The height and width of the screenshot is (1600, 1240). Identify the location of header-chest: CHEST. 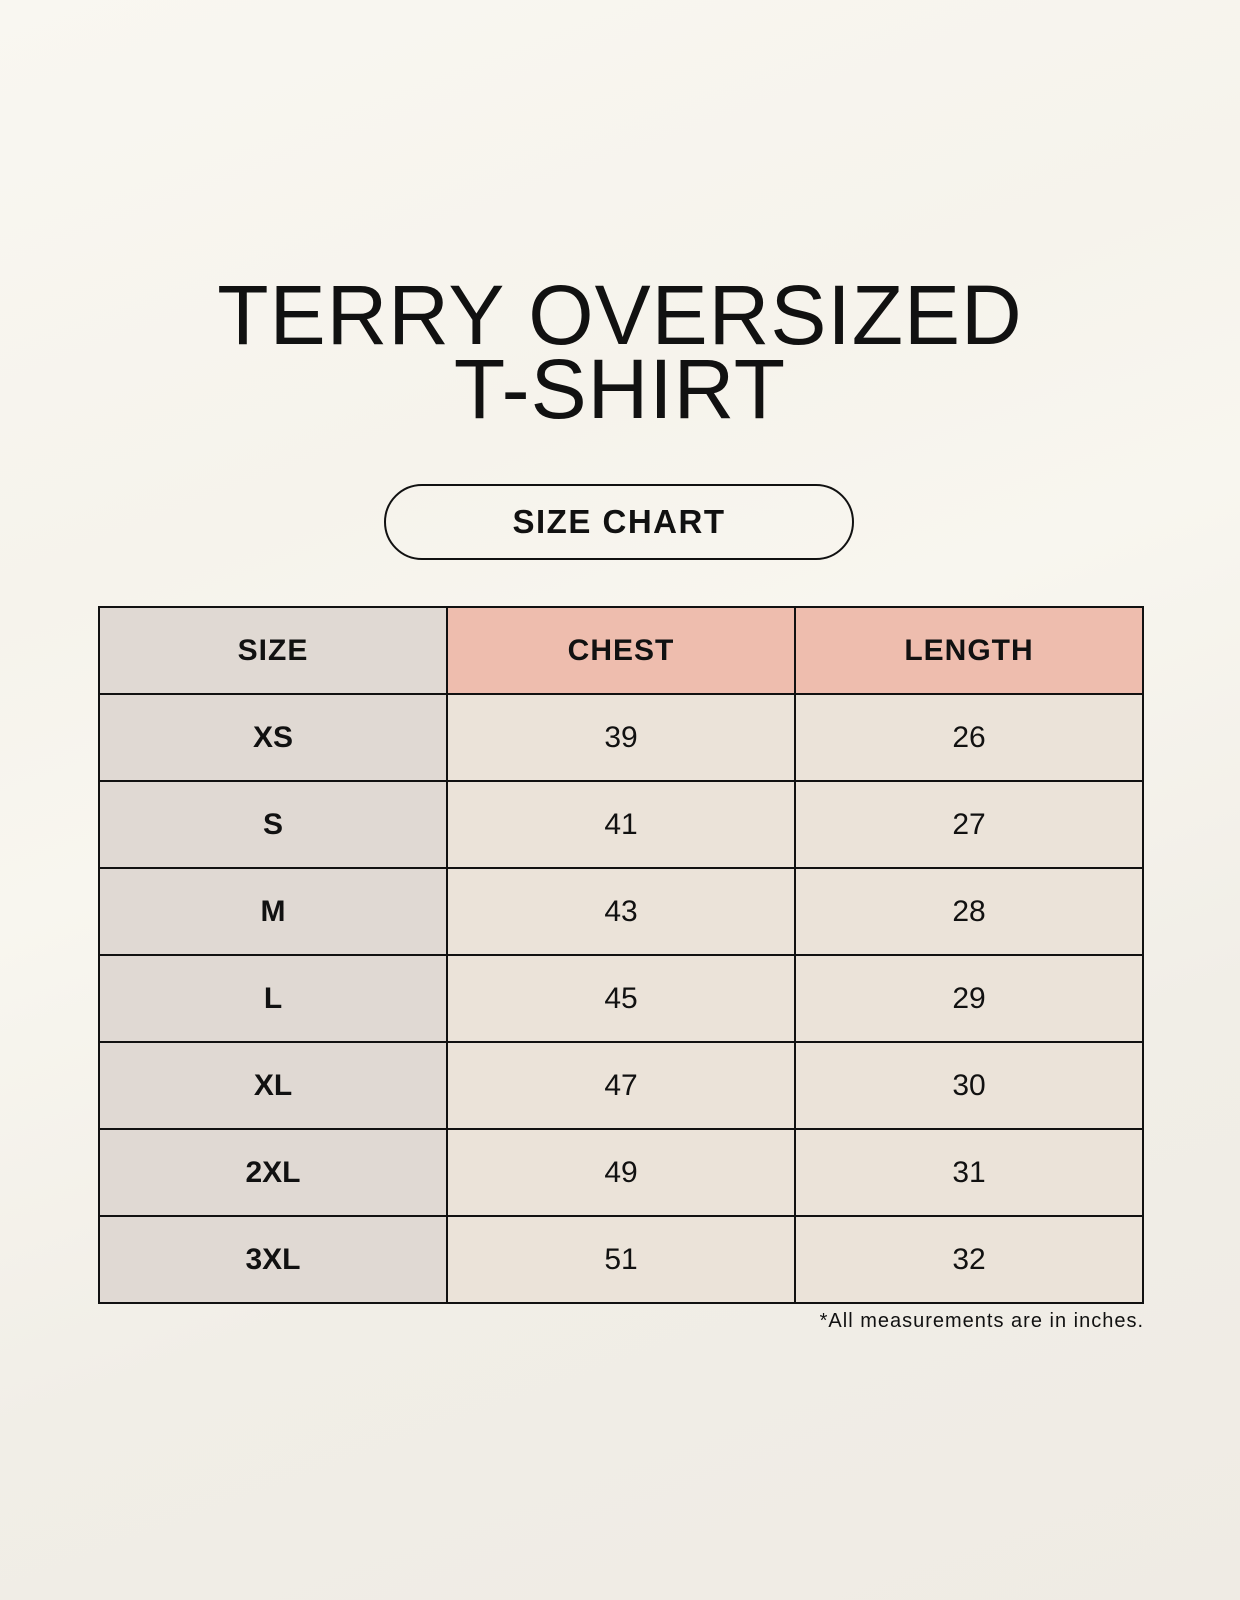
(621, 650).